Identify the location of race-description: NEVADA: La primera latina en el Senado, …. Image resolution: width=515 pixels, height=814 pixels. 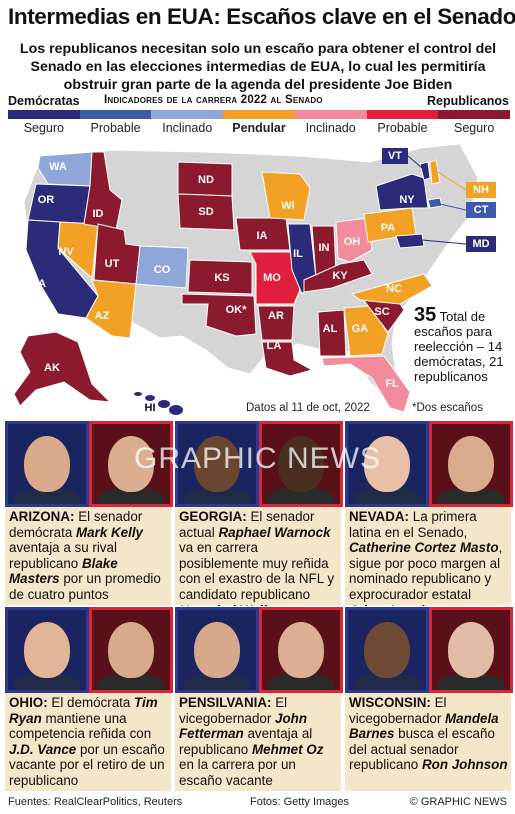
(430, 563).